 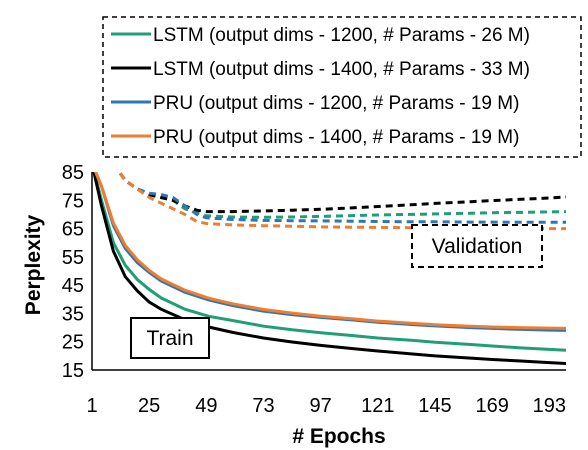 I want to click on y-axis-title: Perplexity, so click(x=33, y=264).